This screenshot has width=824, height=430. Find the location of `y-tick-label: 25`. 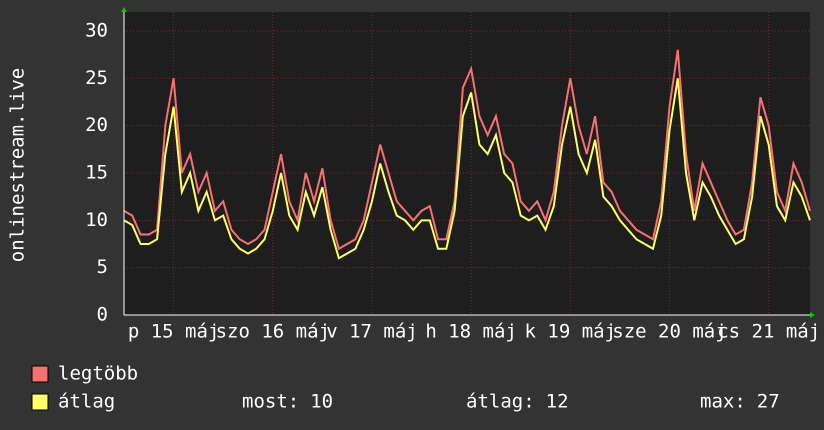

y-tick-label: 25 is located at coordinates (96, 78).